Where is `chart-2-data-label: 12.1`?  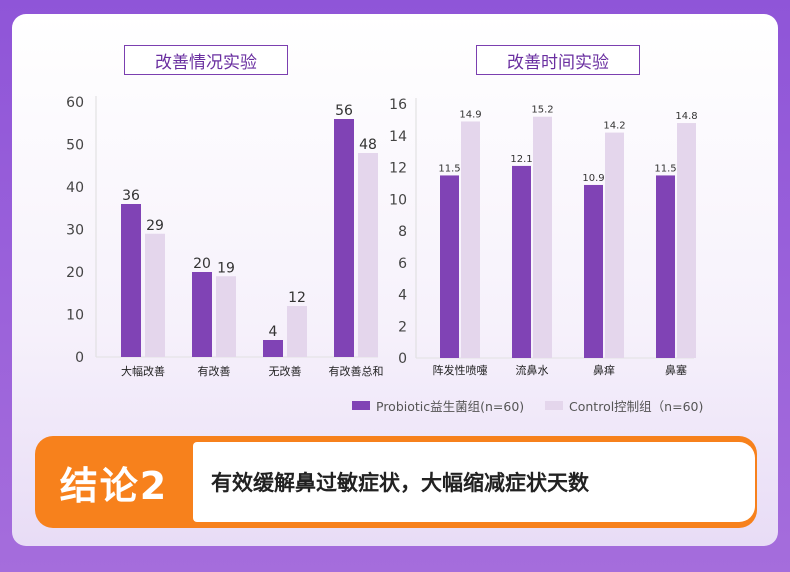
chart-2-data-label: 12.1 is located at coordinates (521, 159).